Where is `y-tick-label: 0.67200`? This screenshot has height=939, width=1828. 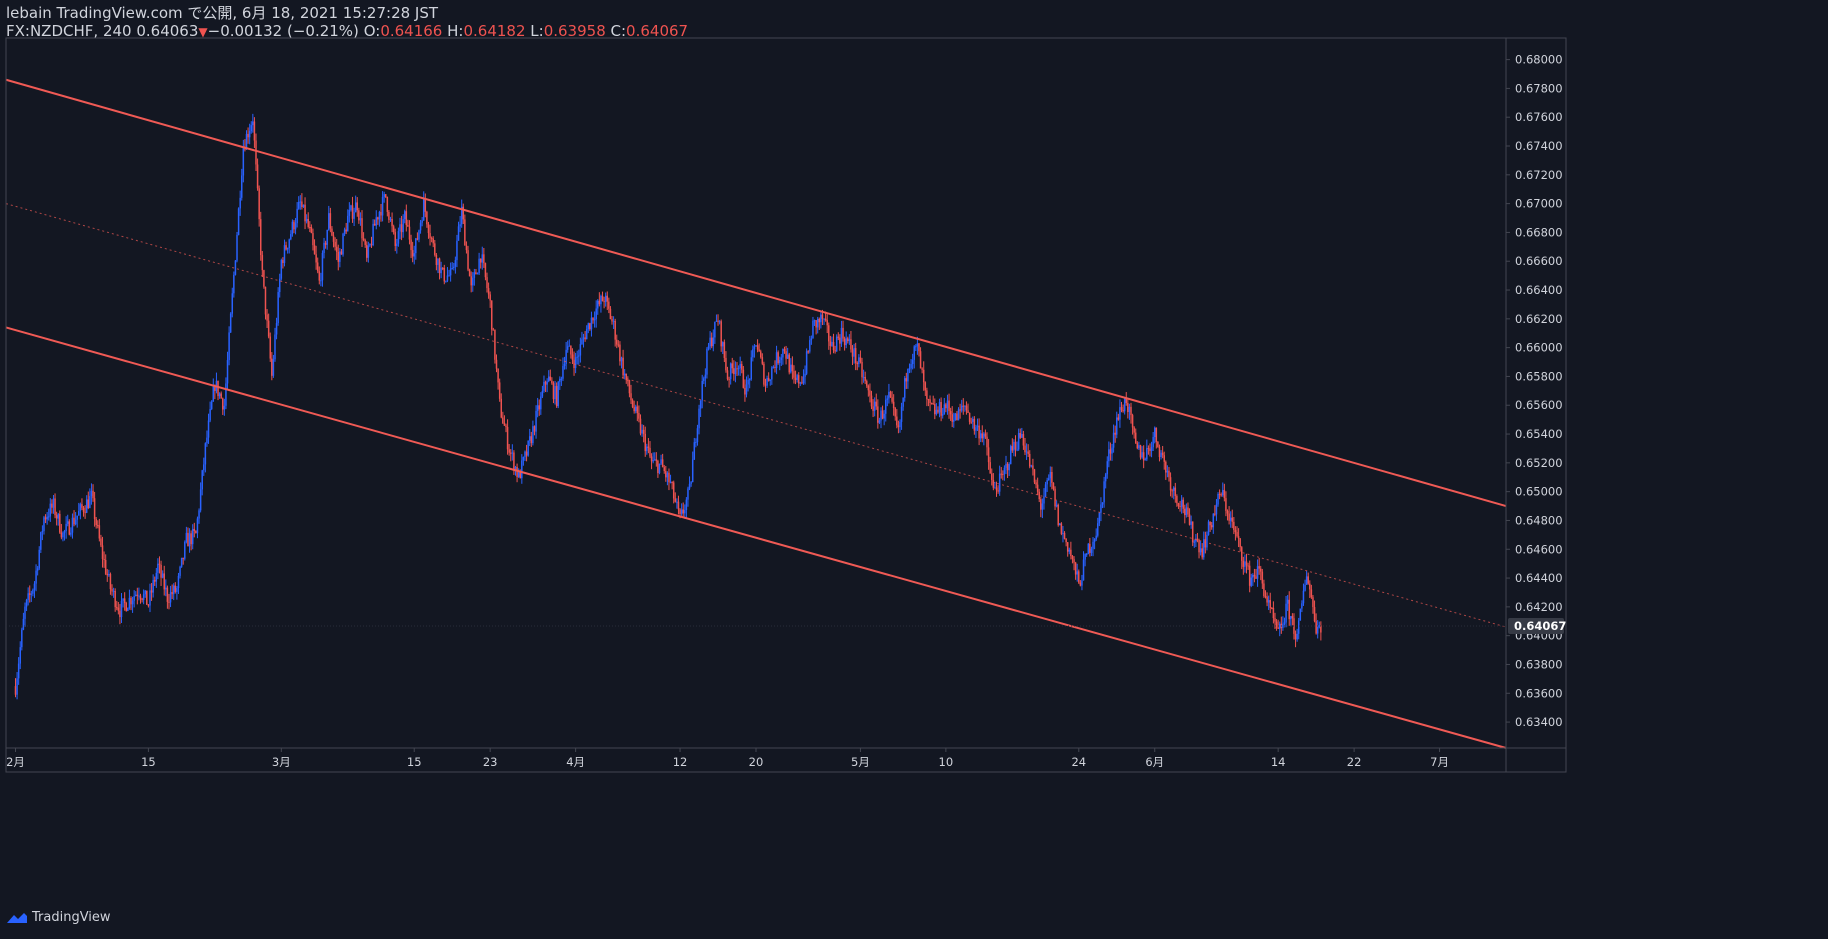
y-tick-label: 0.67200 is located at coordinates (1539, 175).